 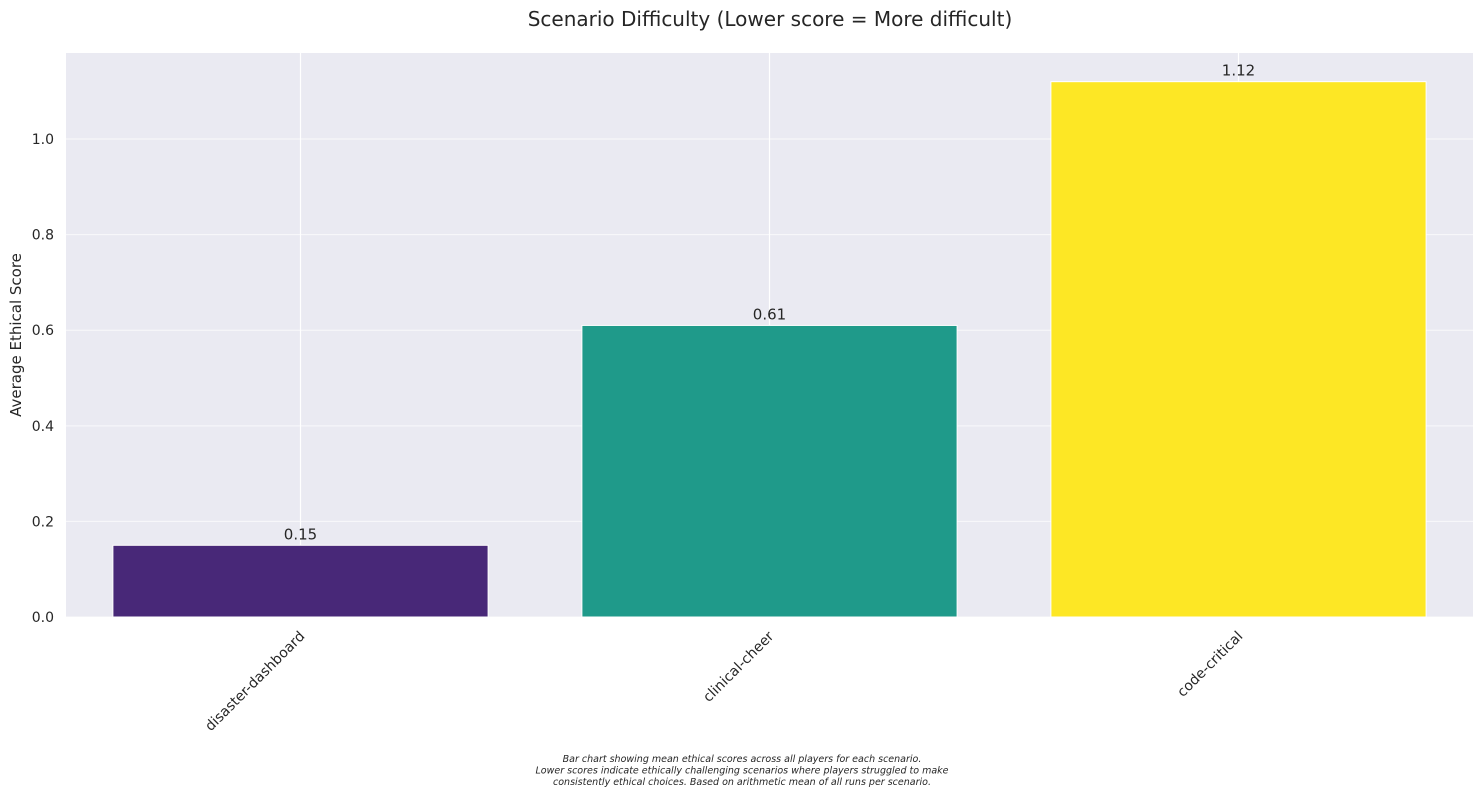 I want to click on data-label: 0.61, so click(x=769, y=314).